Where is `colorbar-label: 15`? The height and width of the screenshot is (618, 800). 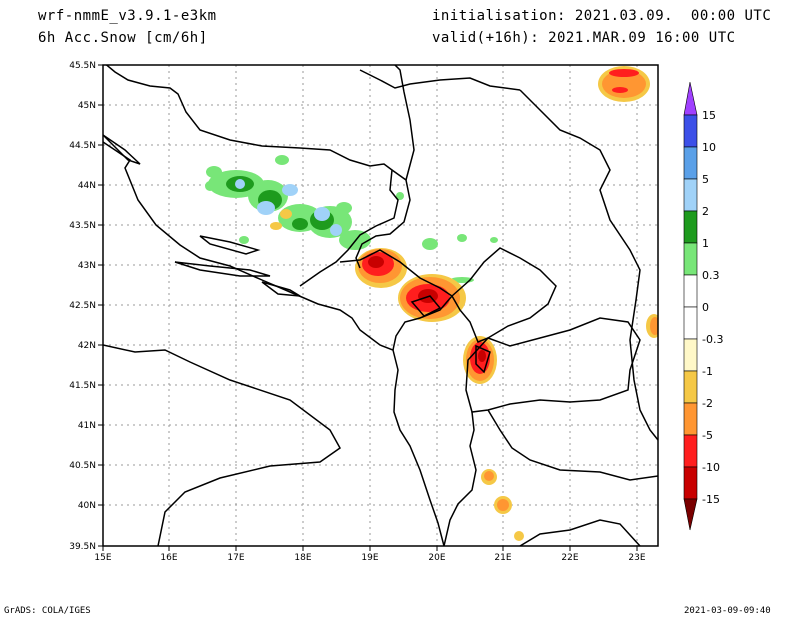
colorbar-label: 15 is located at coordinates (709, 115).